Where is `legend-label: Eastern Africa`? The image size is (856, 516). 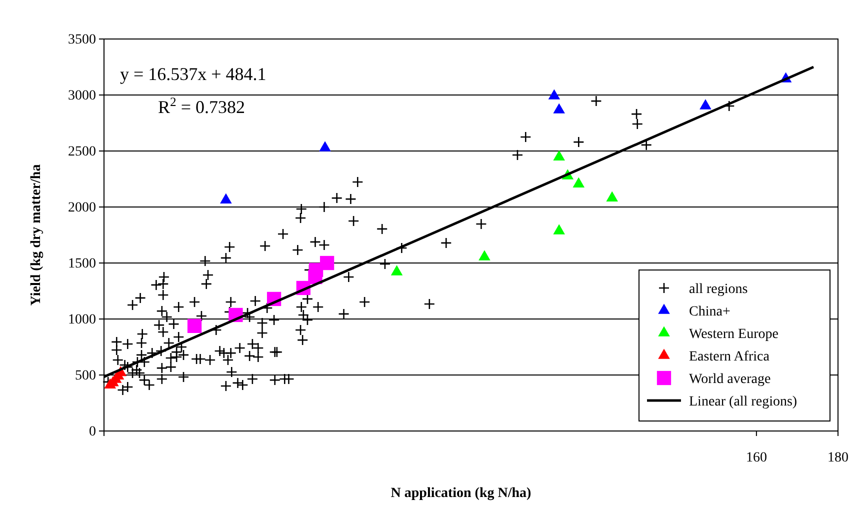
legend-label: Eastern Africa is located at coordinates (729, 357).